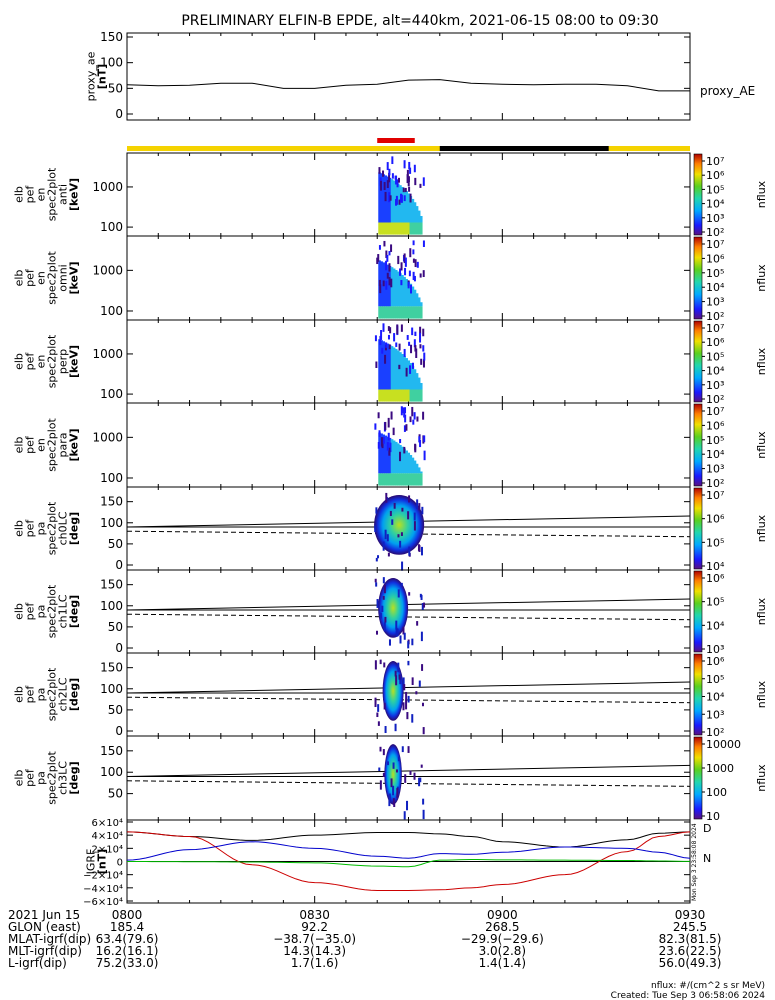  What do you see at coordinates (408, 851) in the screenshot?
I see `igrf-series-bx` at bounding box center [408, 851].